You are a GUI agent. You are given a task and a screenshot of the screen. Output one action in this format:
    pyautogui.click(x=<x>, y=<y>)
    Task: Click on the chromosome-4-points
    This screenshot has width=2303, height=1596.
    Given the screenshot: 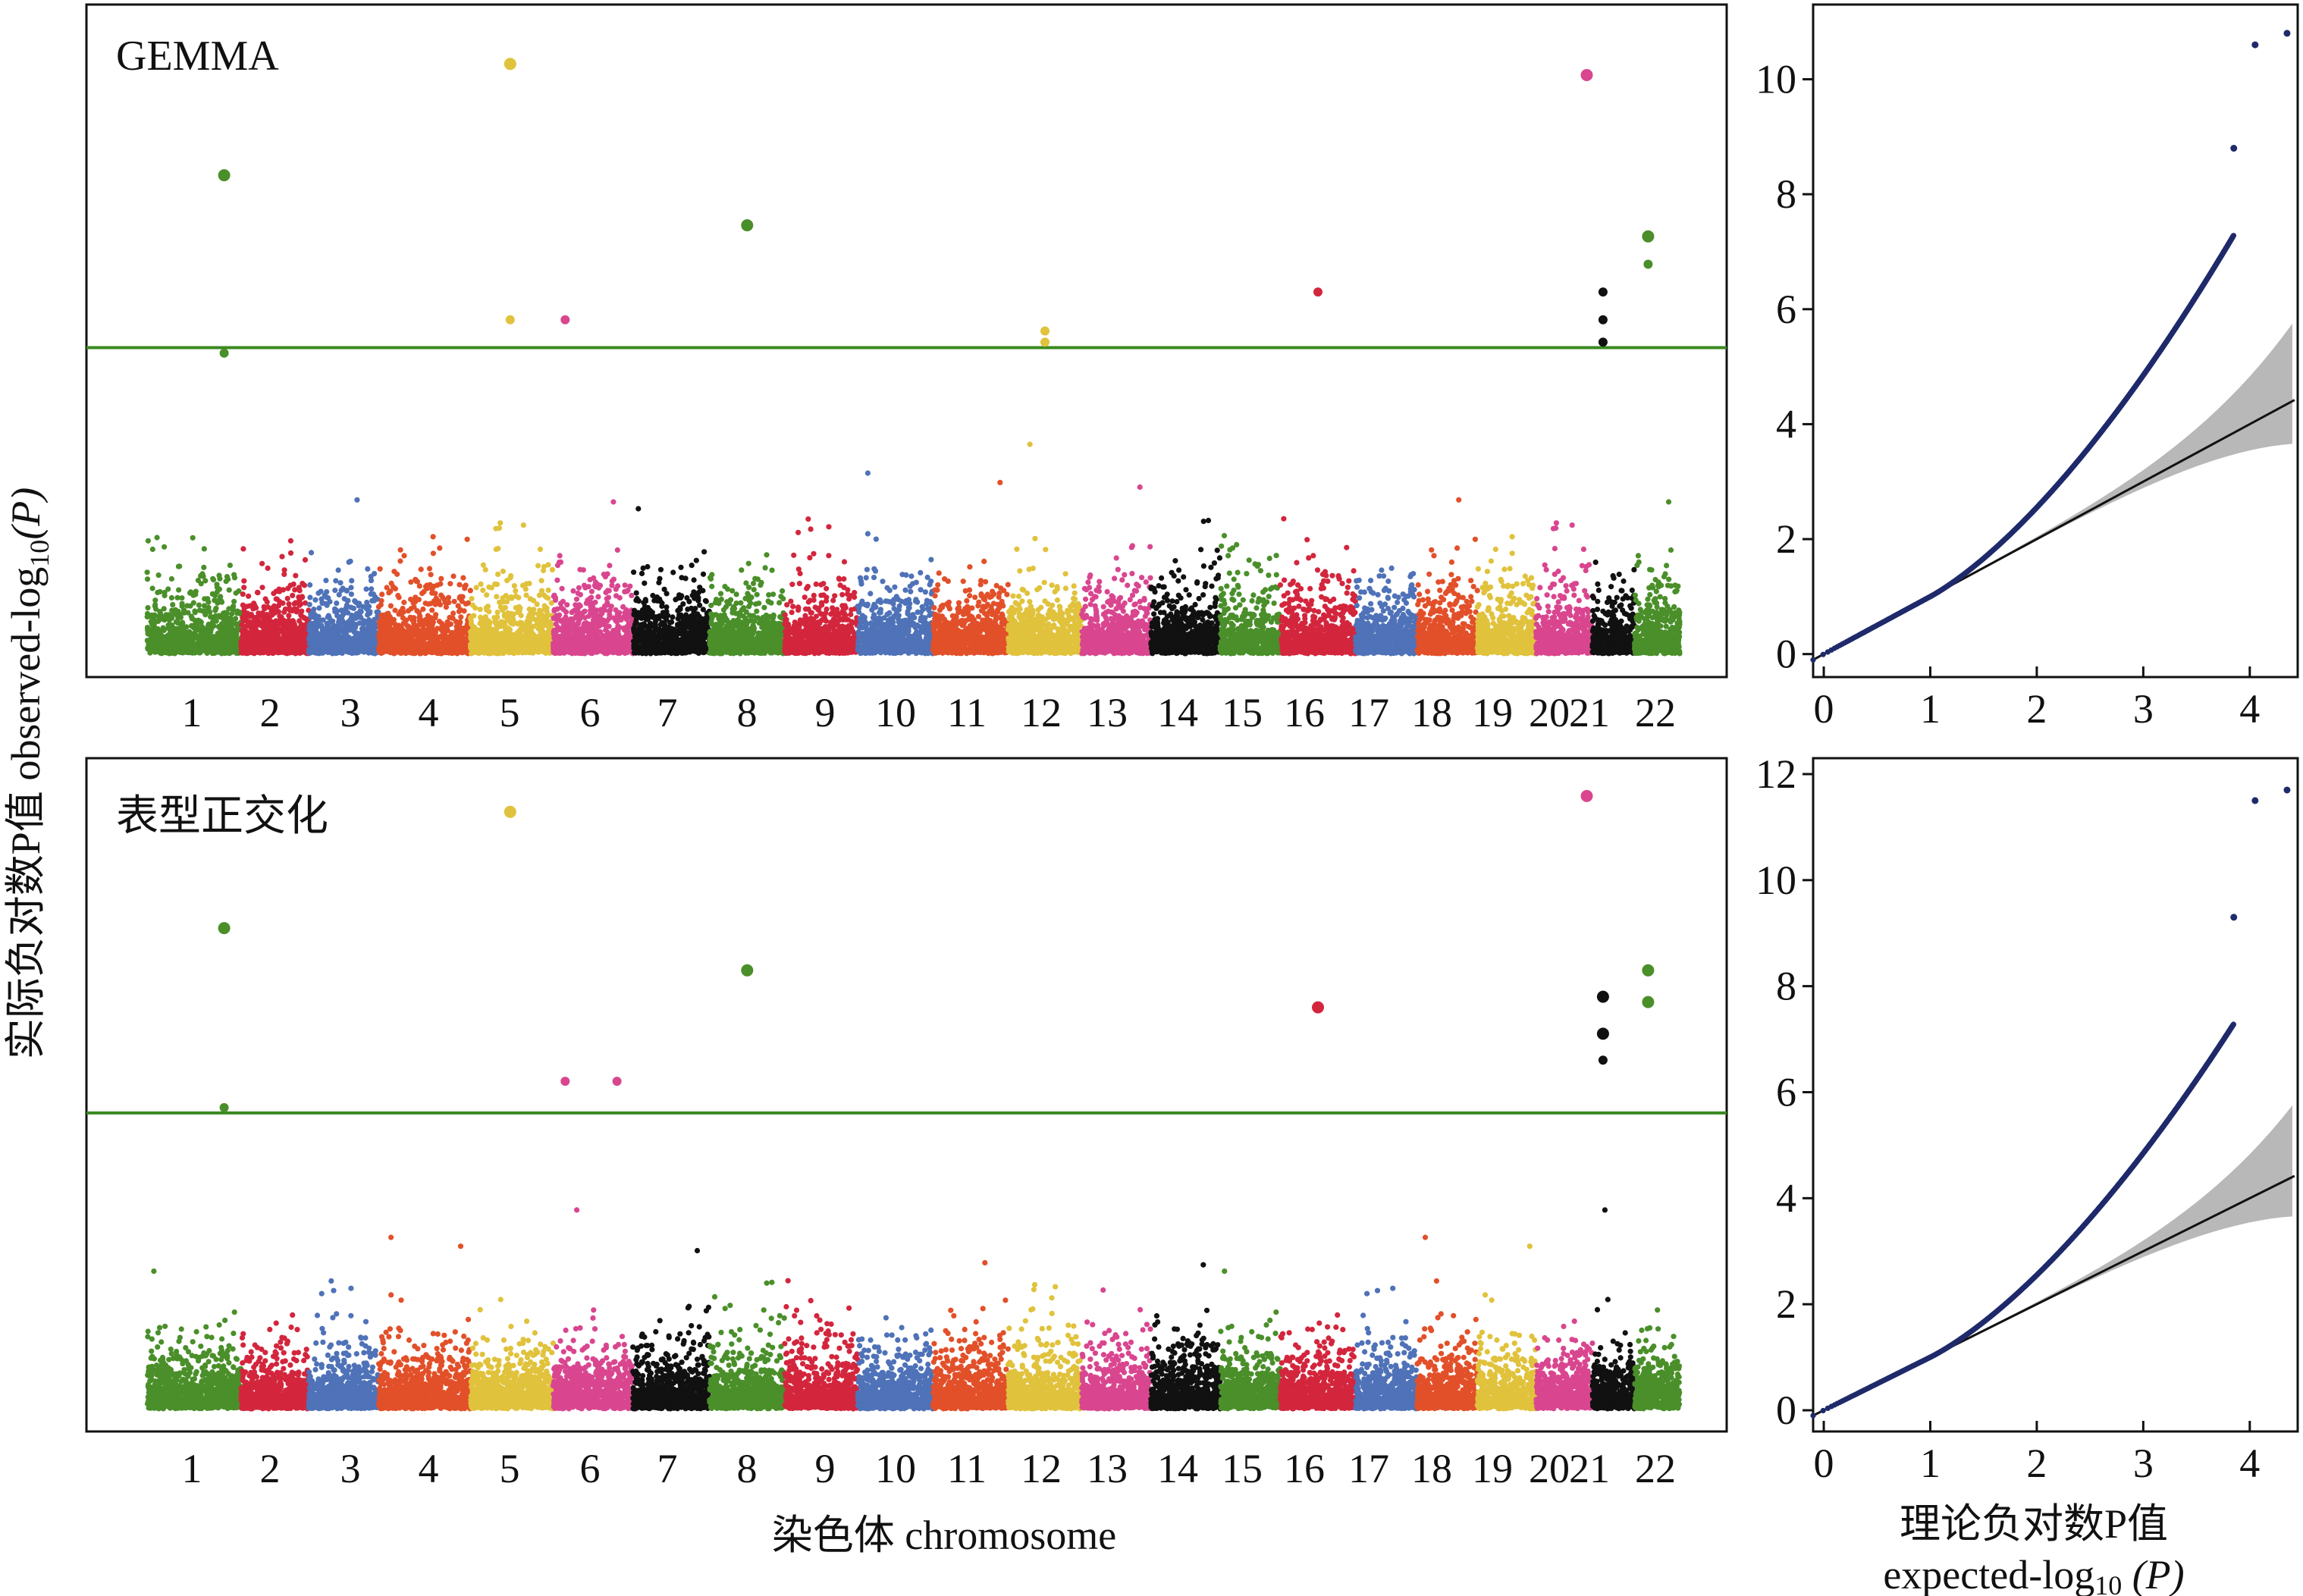 What is the action you would take?
    pyautogui.click(x=424, y=596)
    